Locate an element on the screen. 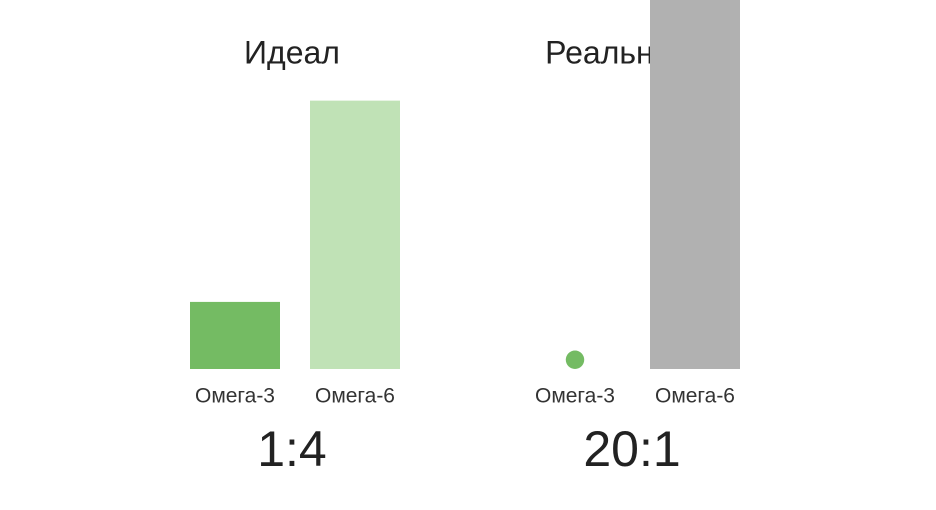  ratio: 1:4 is located at coordinates (292, 449).